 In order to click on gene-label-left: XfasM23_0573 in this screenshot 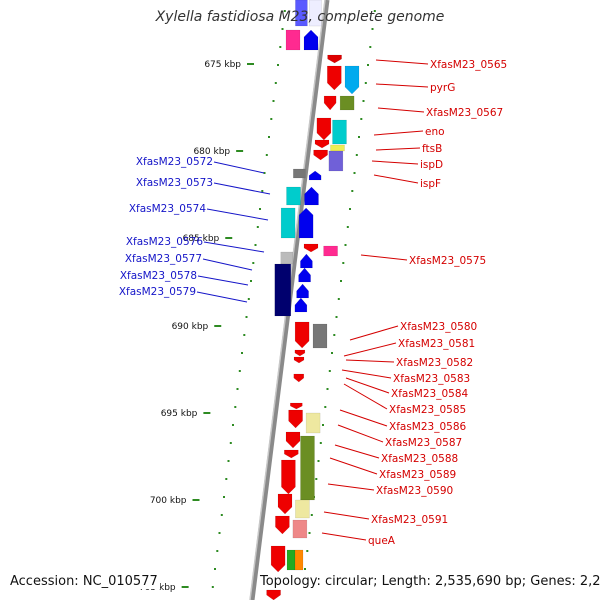, I will do `click(174, 183)`.